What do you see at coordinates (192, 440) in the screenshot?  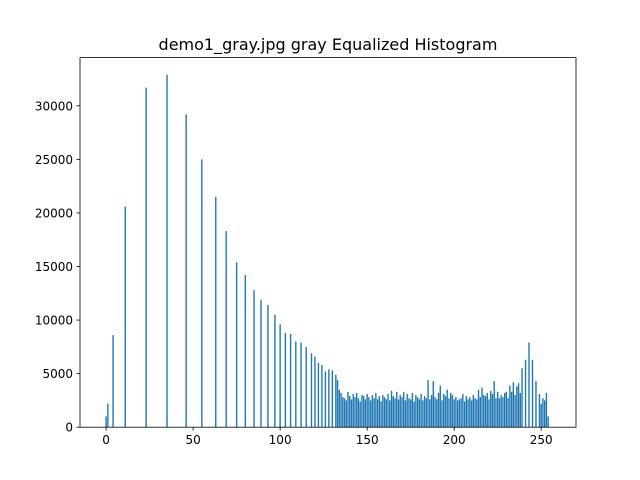 I see `x-tick-label: 50` at bounding box center [192, 440].